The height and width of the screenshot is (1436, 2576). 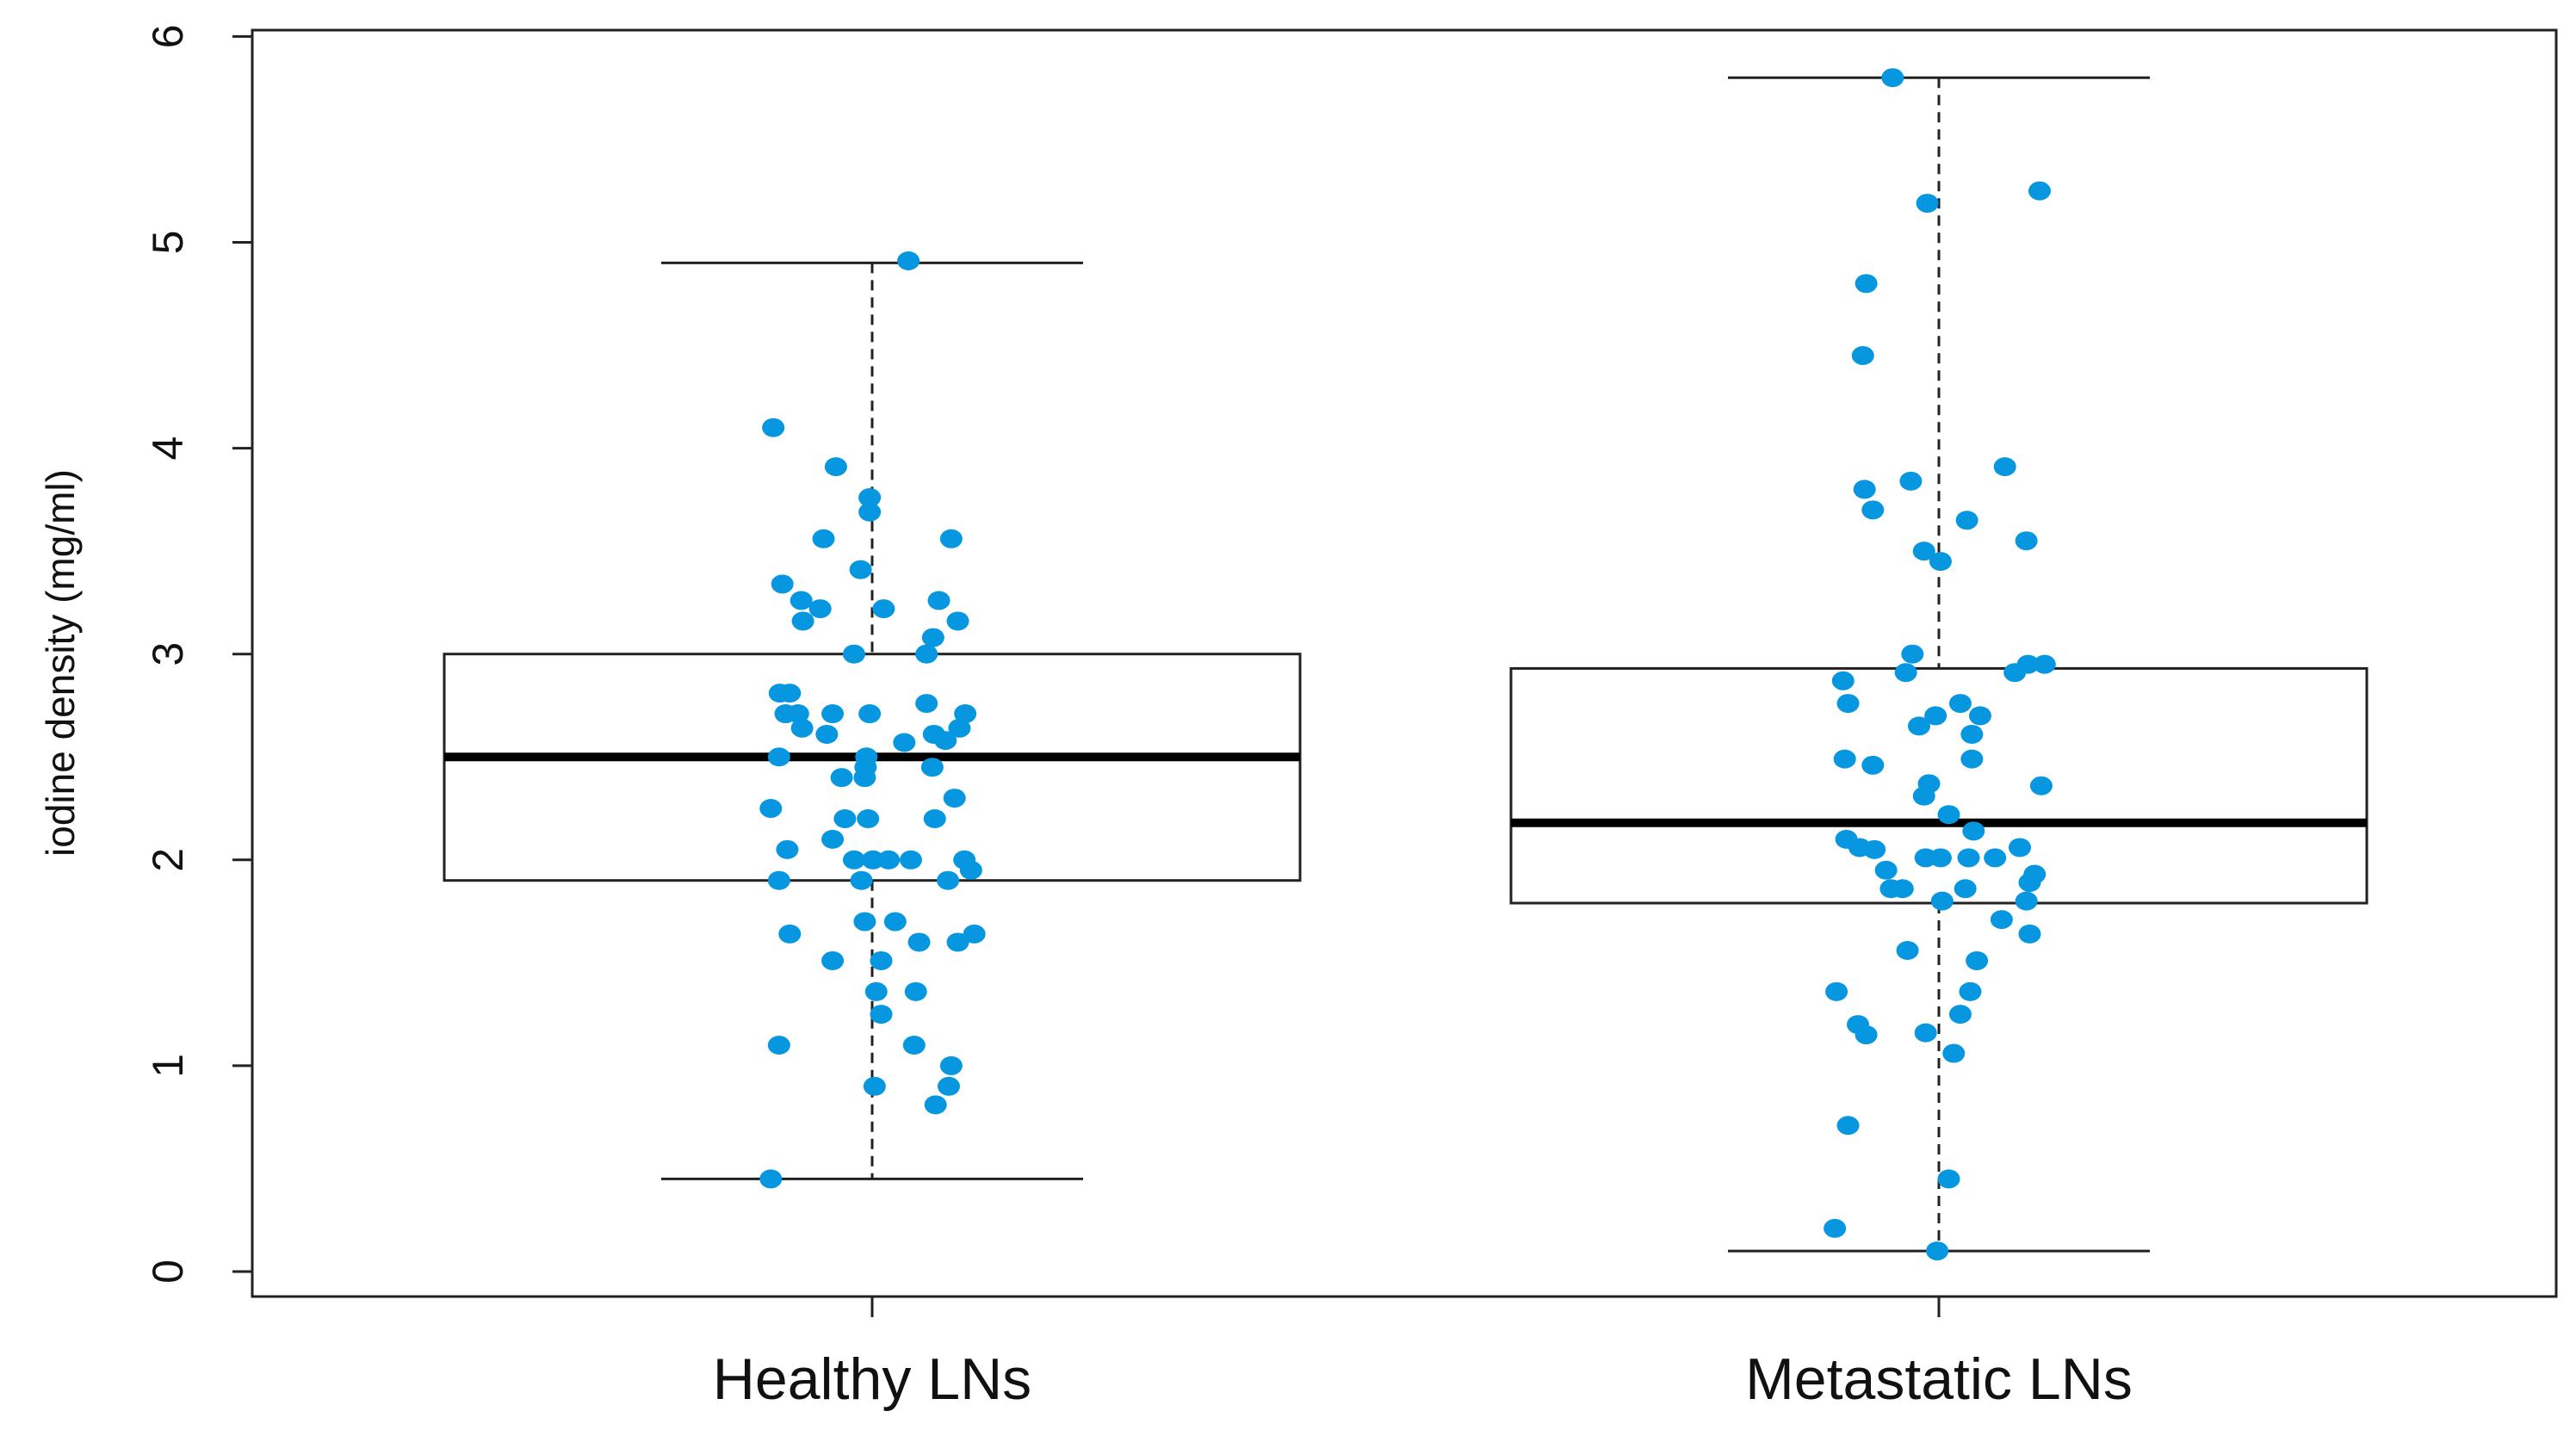 What do you see at coordinates (168, 36) in the screenshot?
I see `y-tick-label: 6` at bounding box center [168, 36].